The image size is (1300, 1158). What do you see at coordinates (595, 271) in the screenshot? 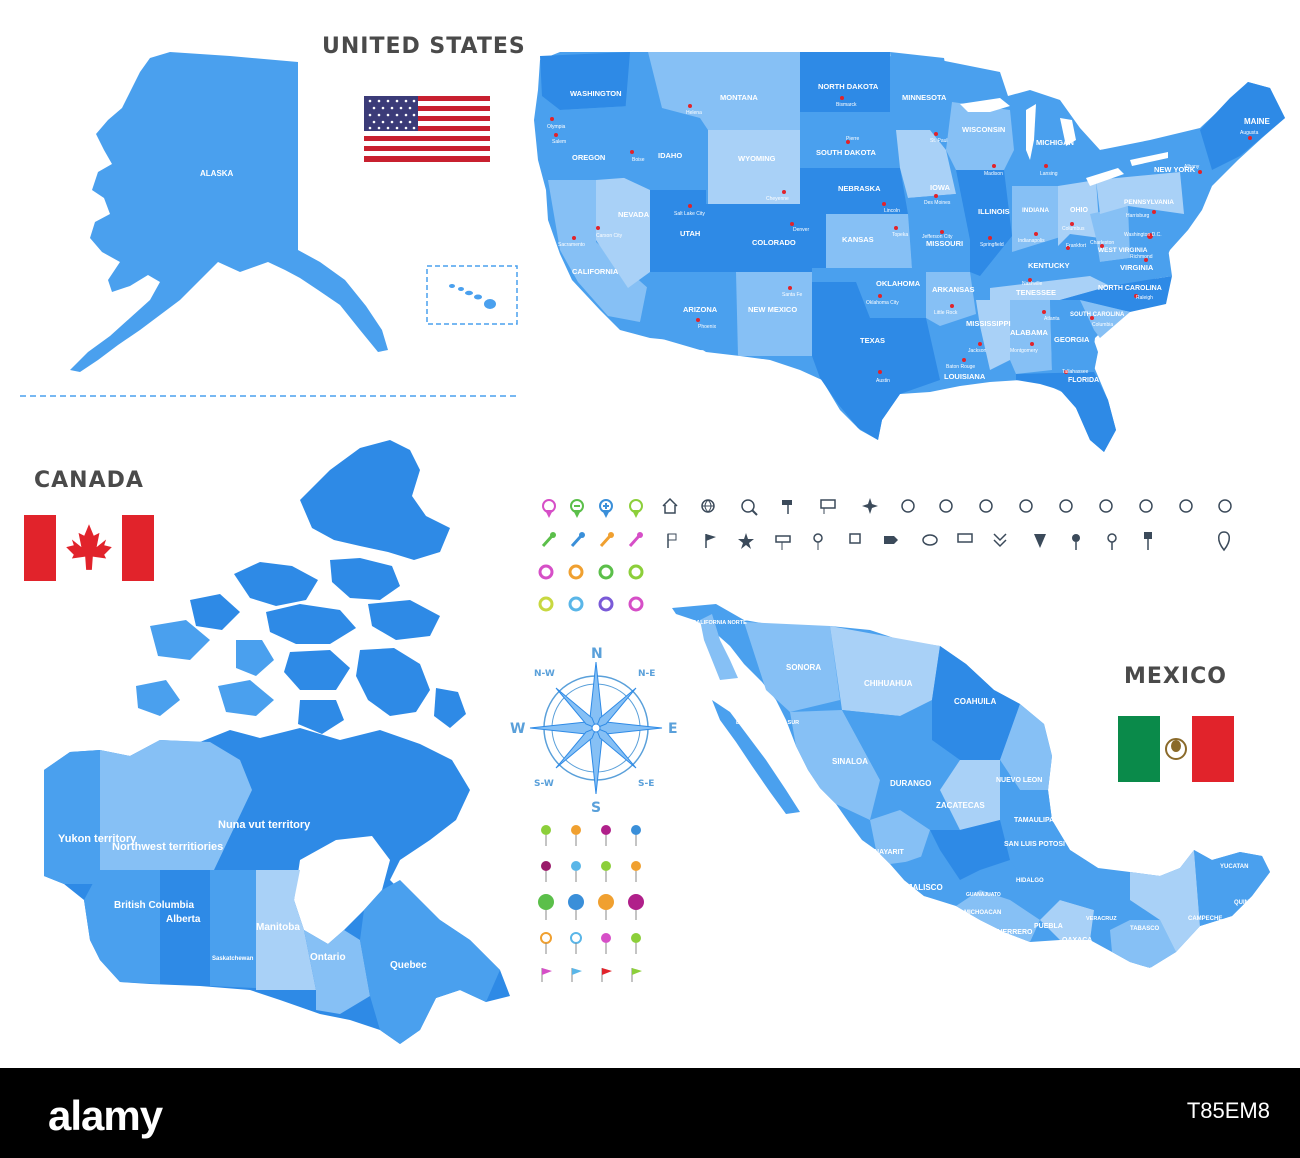
I see `state-label: CALIFORNIA` at bounding box center [595, 271].